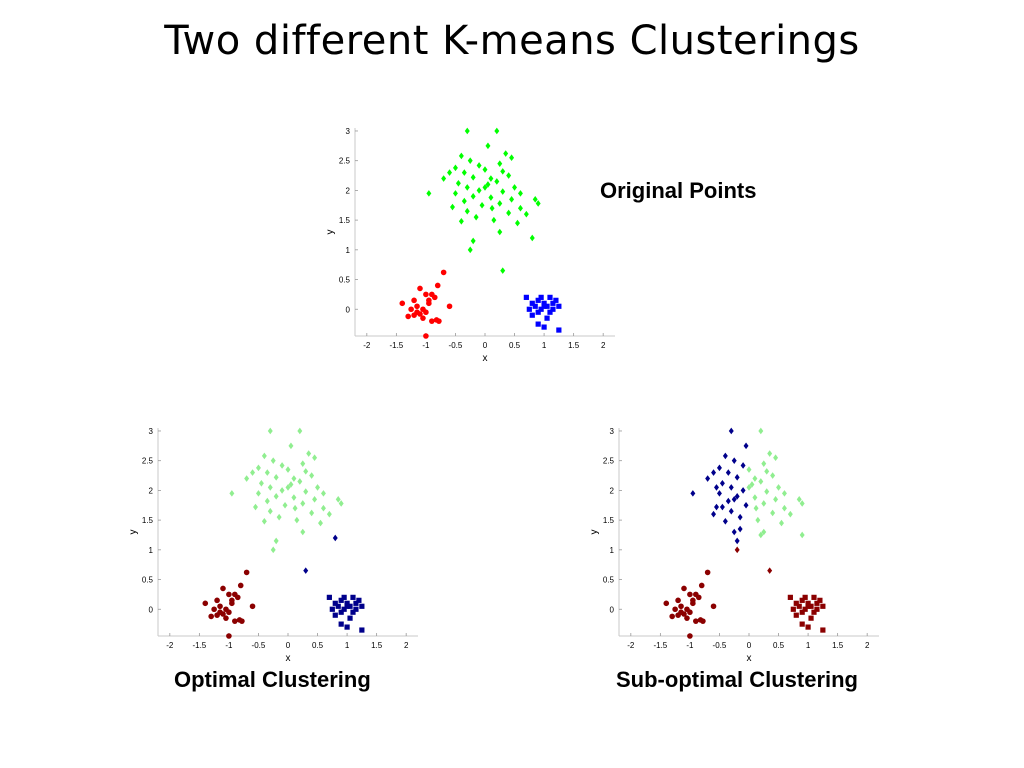 The width and height of the screenshot is (1024, 768). Describe the element at coordinates (612, 609) in the screenshot. I see `y-tick-label: 0` at that location.